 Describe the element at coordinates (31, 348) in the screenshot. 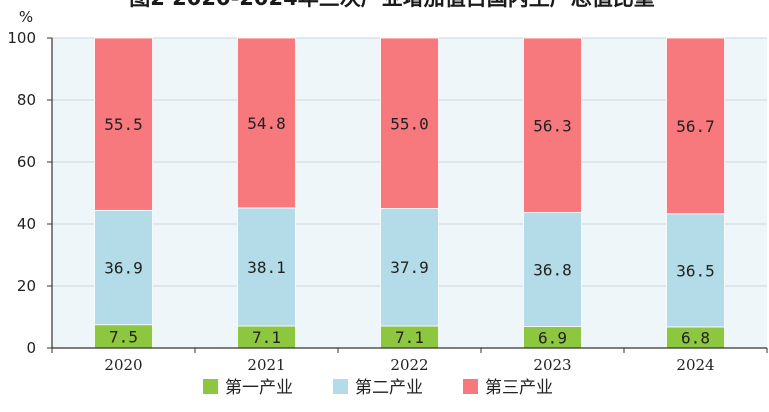

I see `y-tick-label: 0` at that location.